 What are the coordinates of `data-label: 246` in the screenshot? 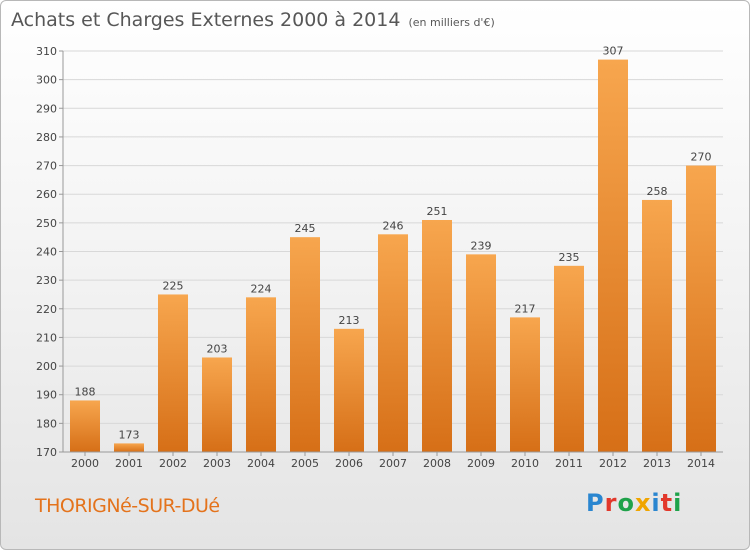 It's located at (393, 225).